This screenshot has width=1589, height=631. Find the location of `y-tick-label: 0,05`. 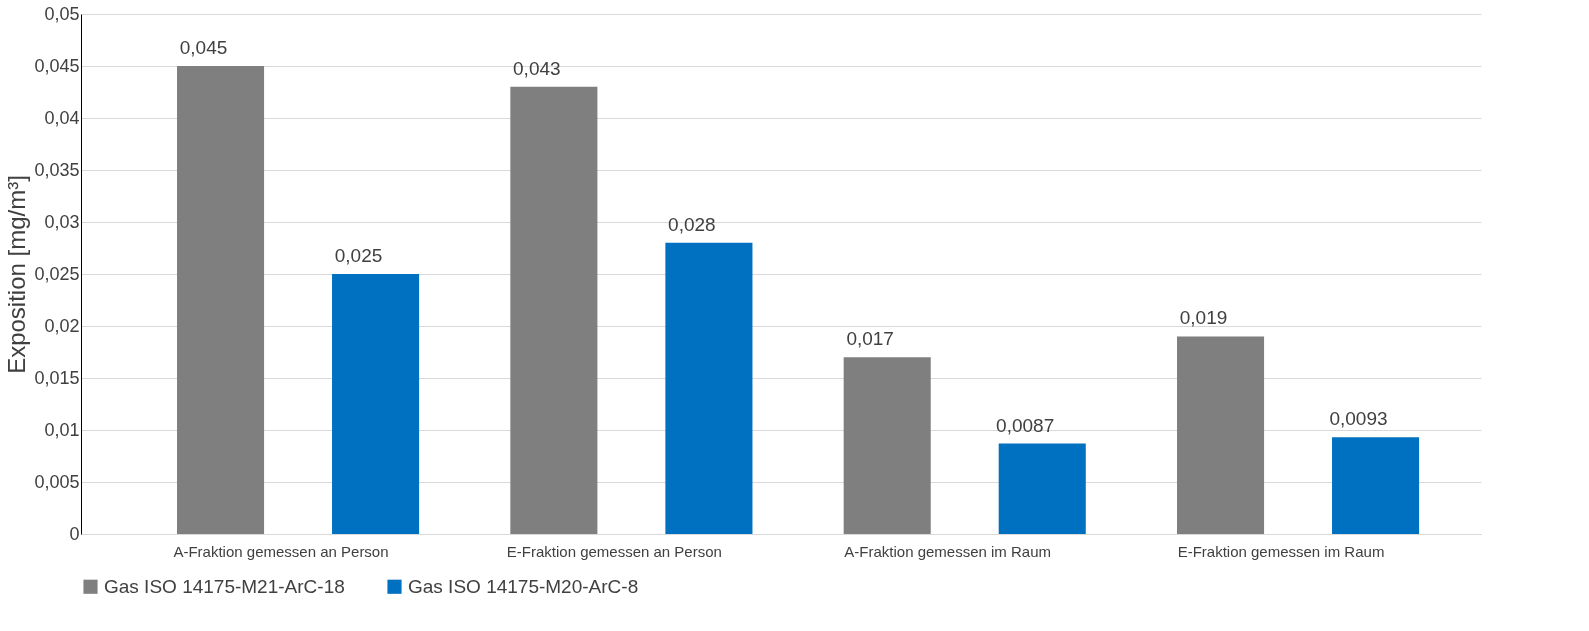

y-tick-label: 0,05 is located at coordinates (62, 13).